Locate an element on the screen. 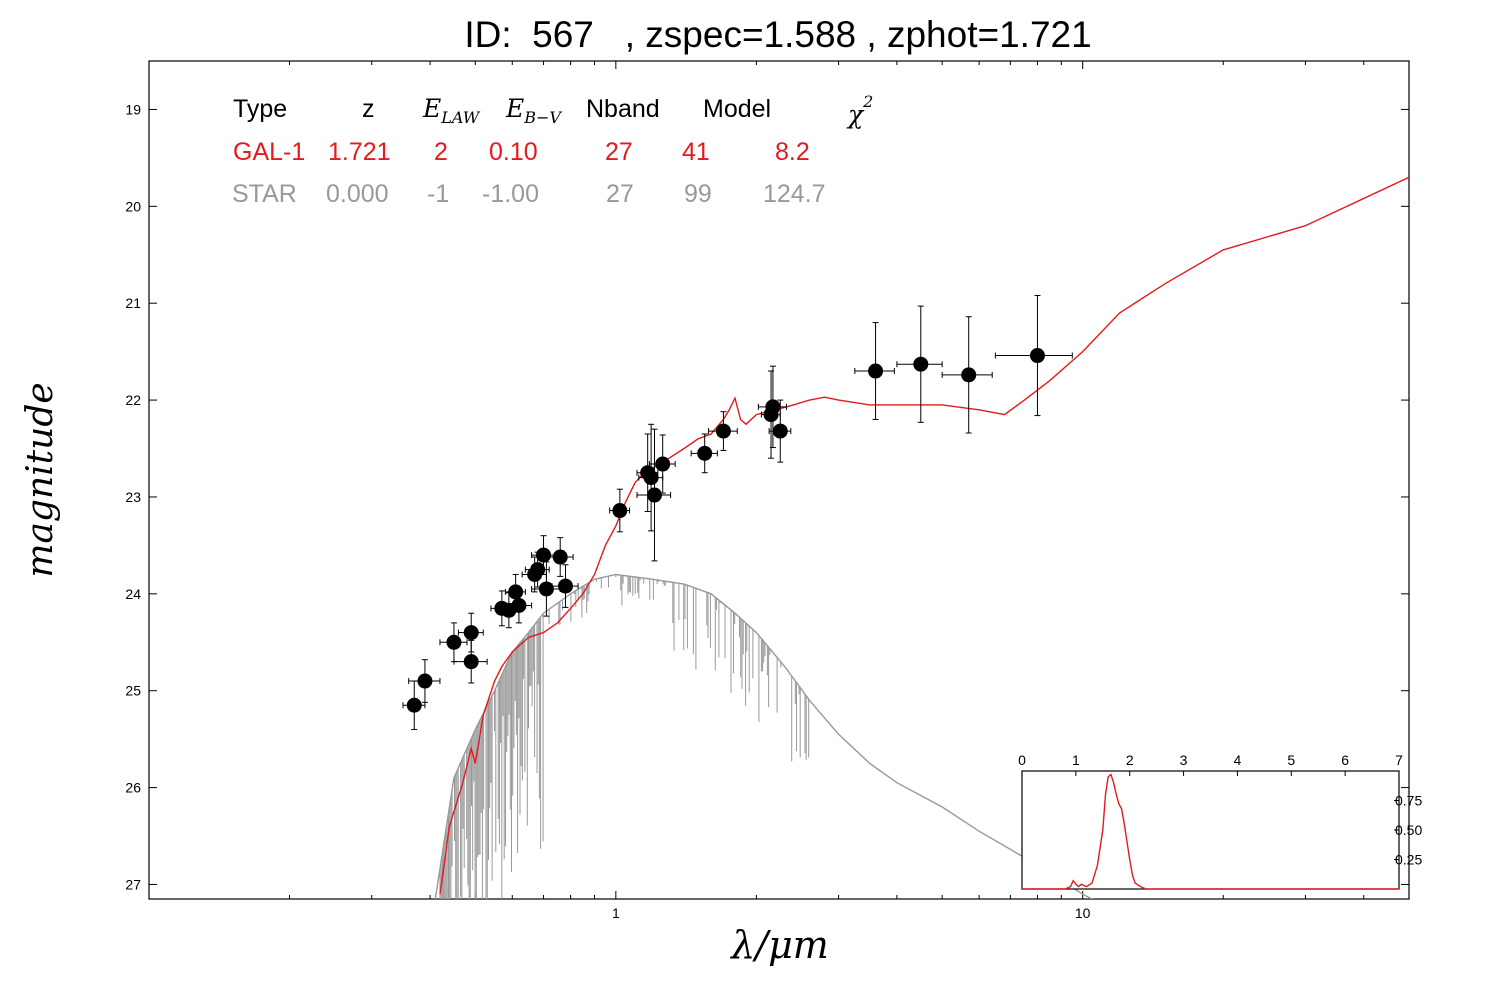 This screenshot has height=1000, width=1500. x-axis-label: λ/μm is located at coordinates (779, 945).